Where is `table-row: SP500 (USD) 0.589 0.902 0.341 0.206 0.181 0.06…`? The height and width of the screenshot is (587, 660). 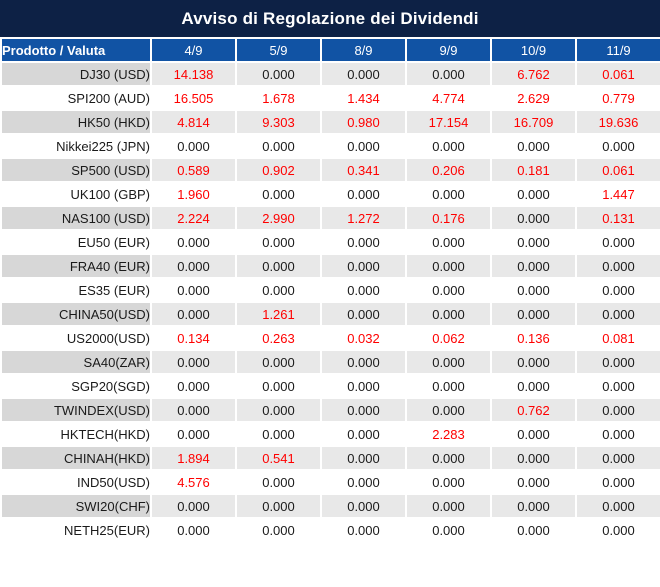 table-row: SP500 (USD) 0.589 0.902 0.341 0.206 0.181 0.06… is located at coordinates (330, 170).